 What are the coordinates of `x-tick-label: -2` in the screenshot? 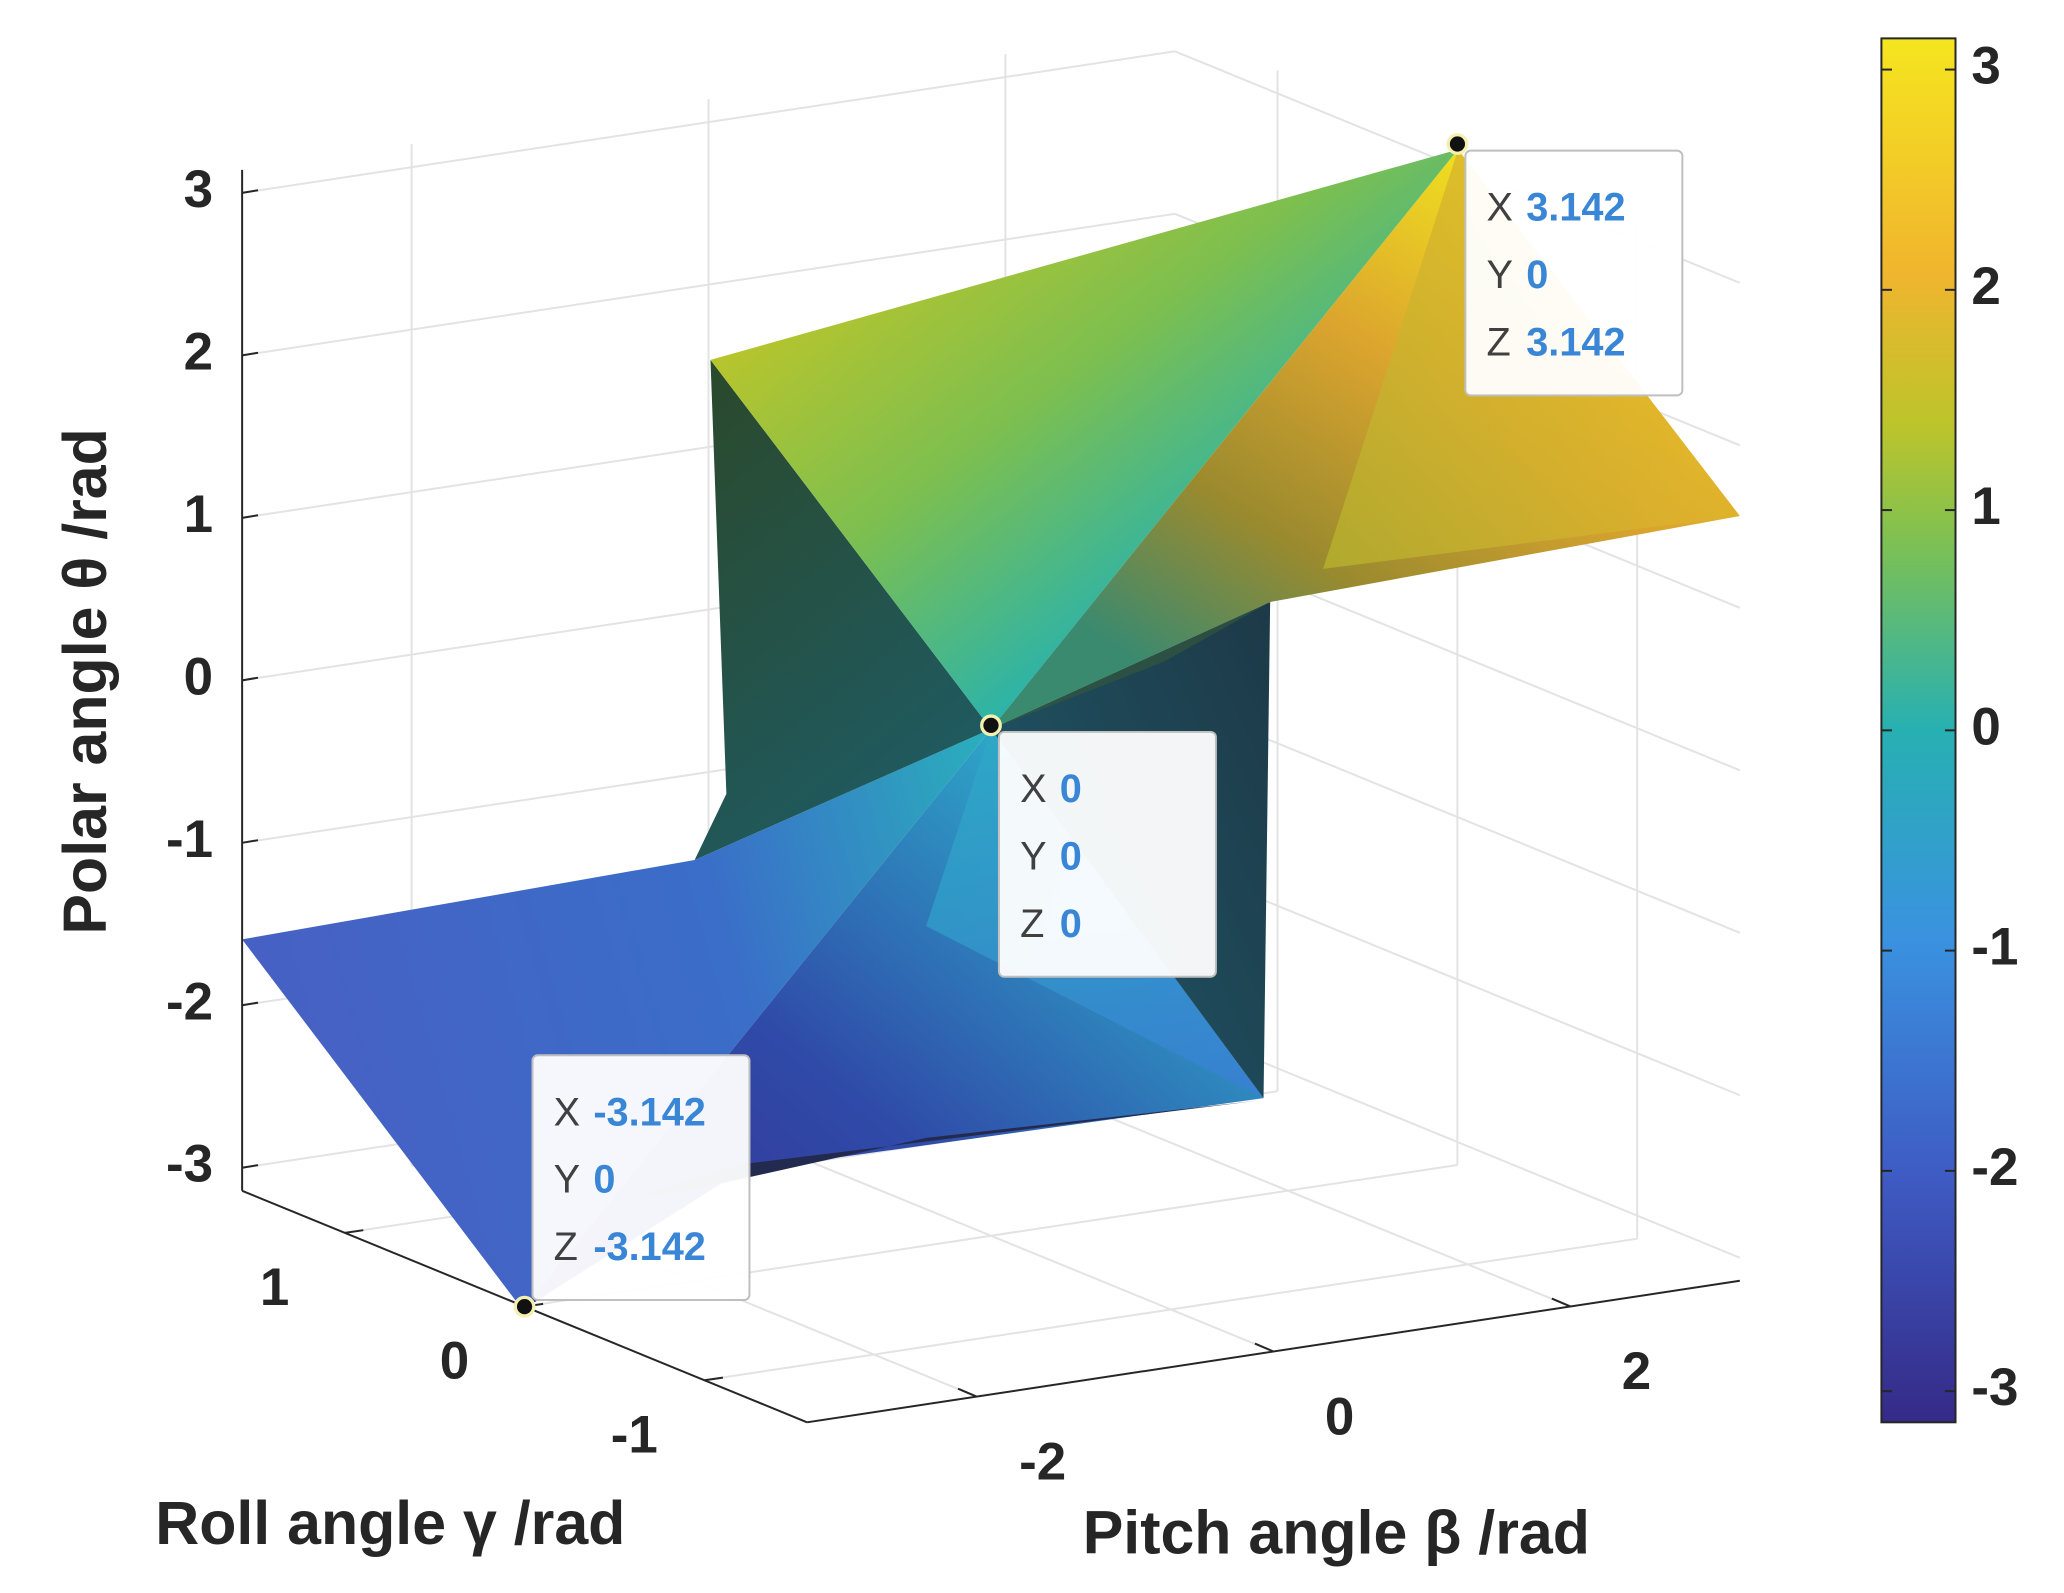 It's located at (1042, 1461).